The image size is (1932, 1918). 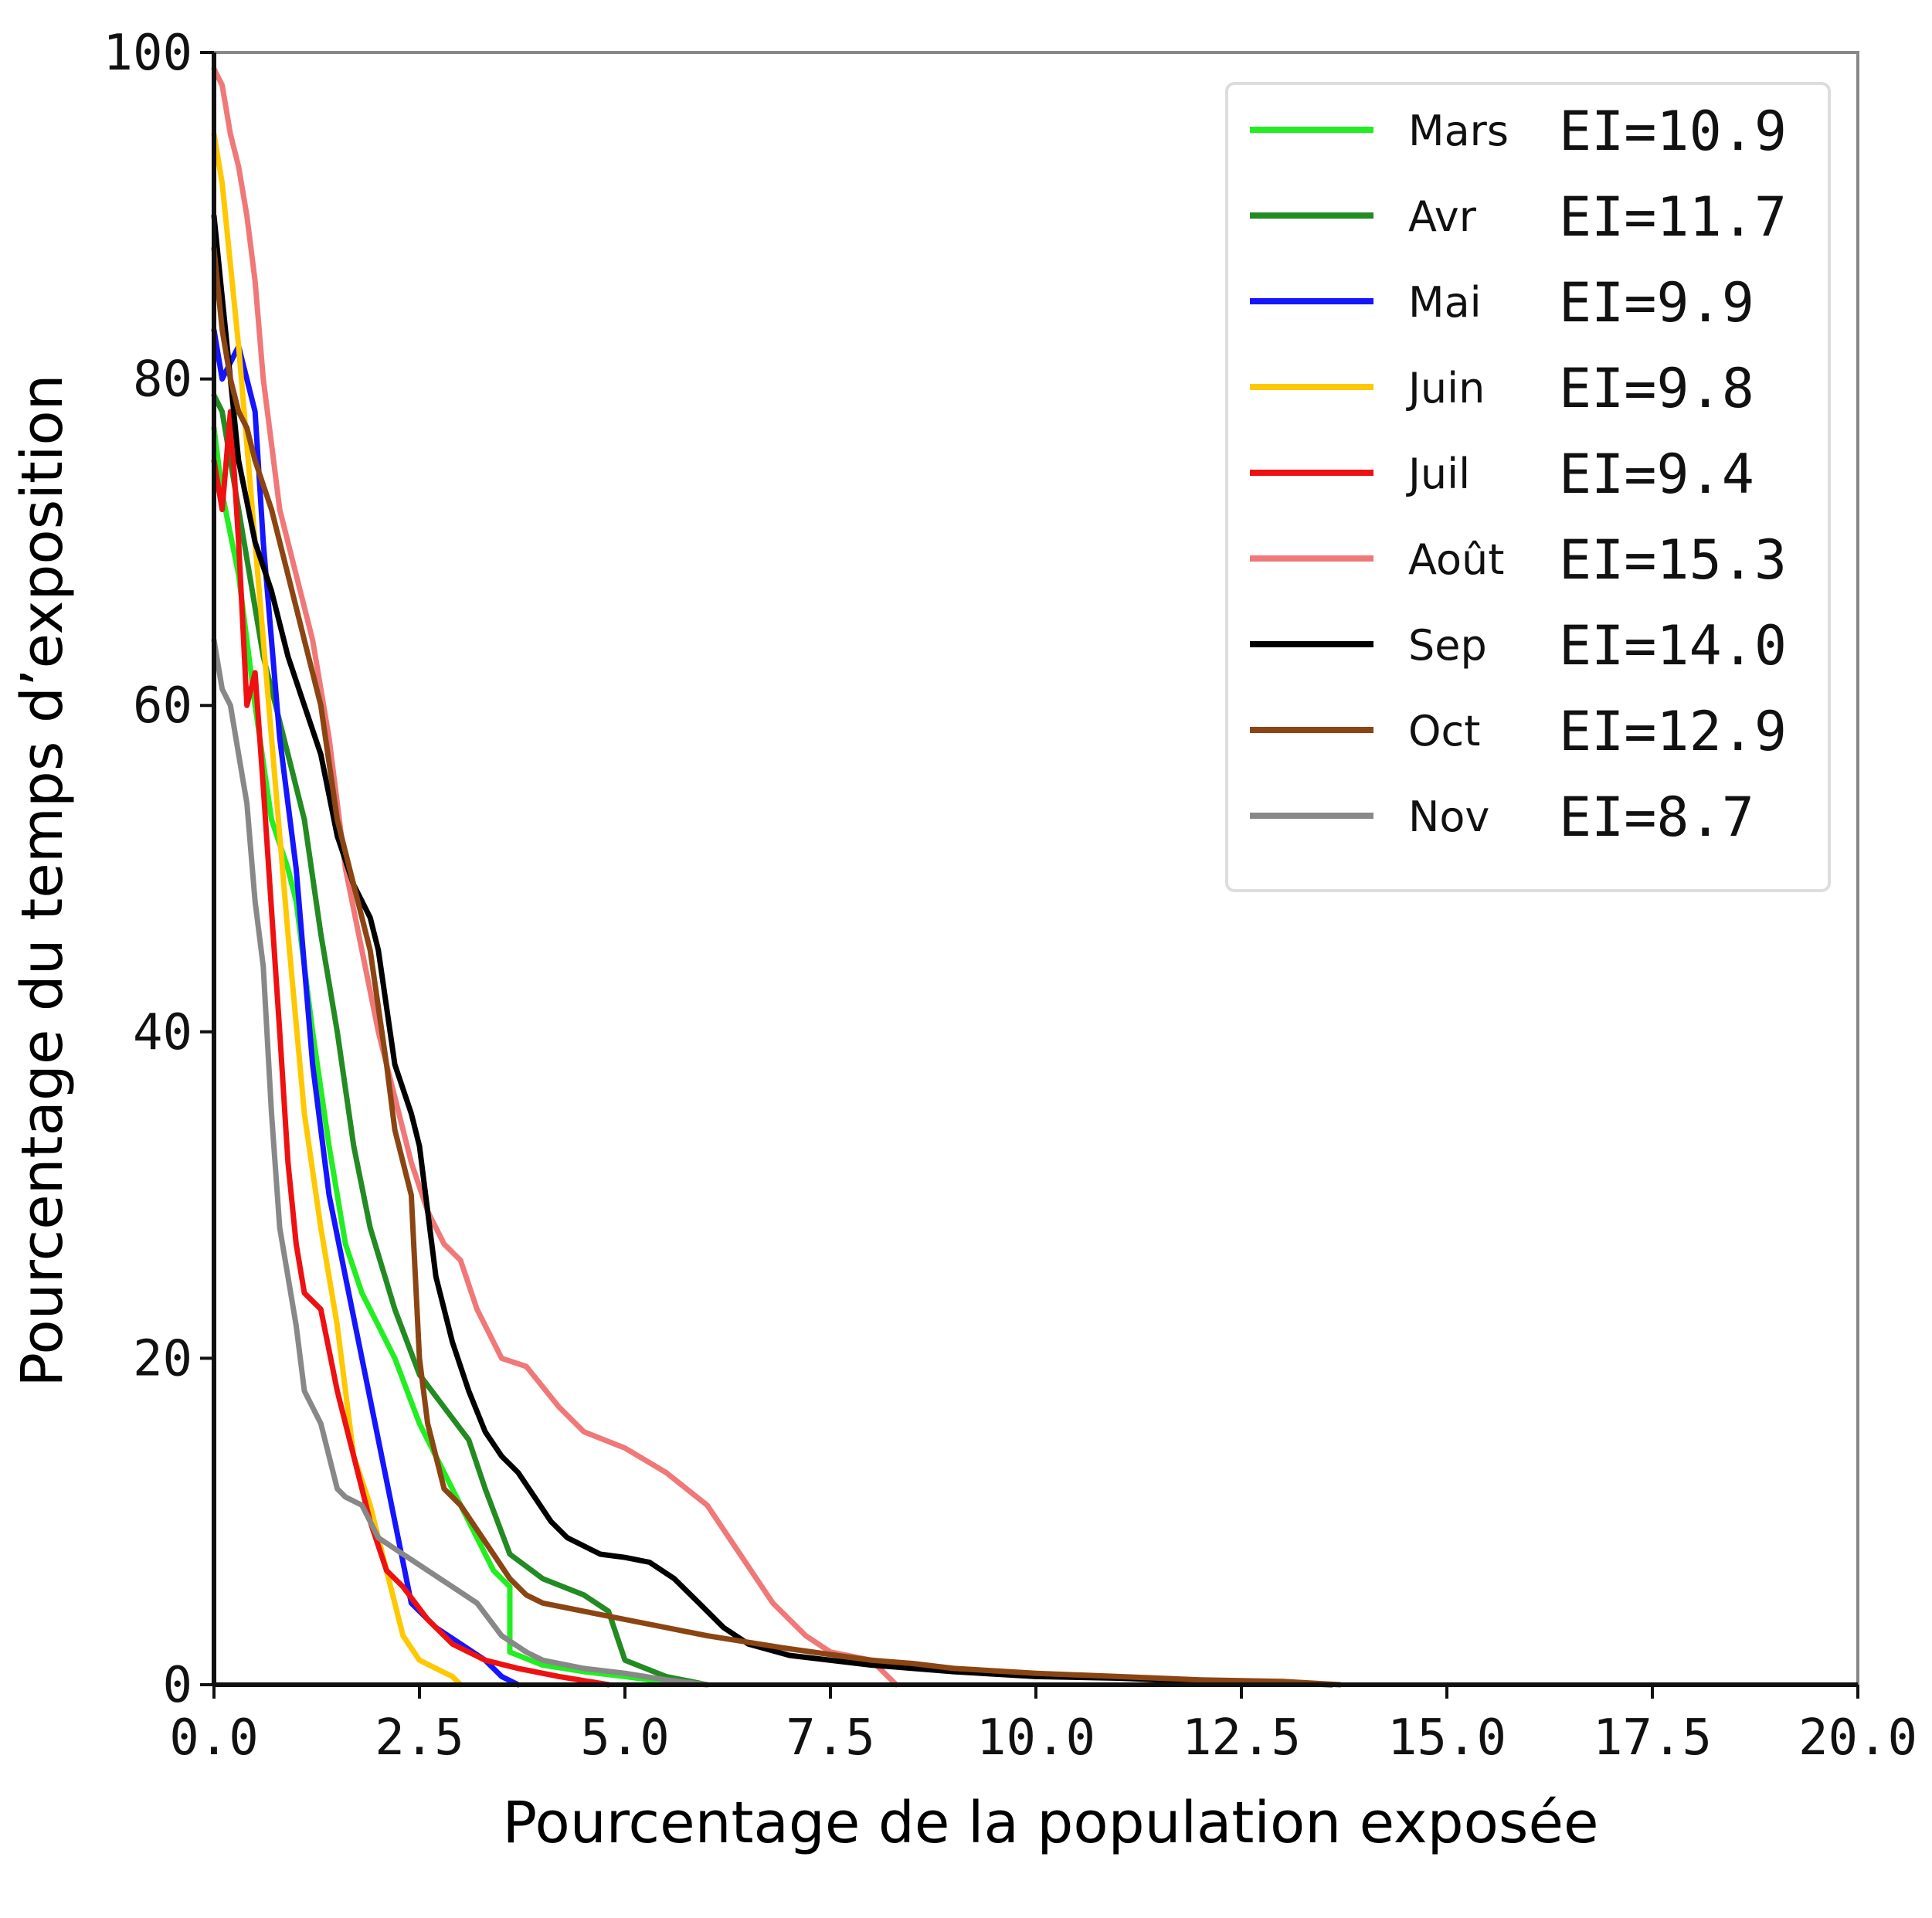 I want to click on legend-ei-aot: EI=15.3, so click(x=1673, y=560).